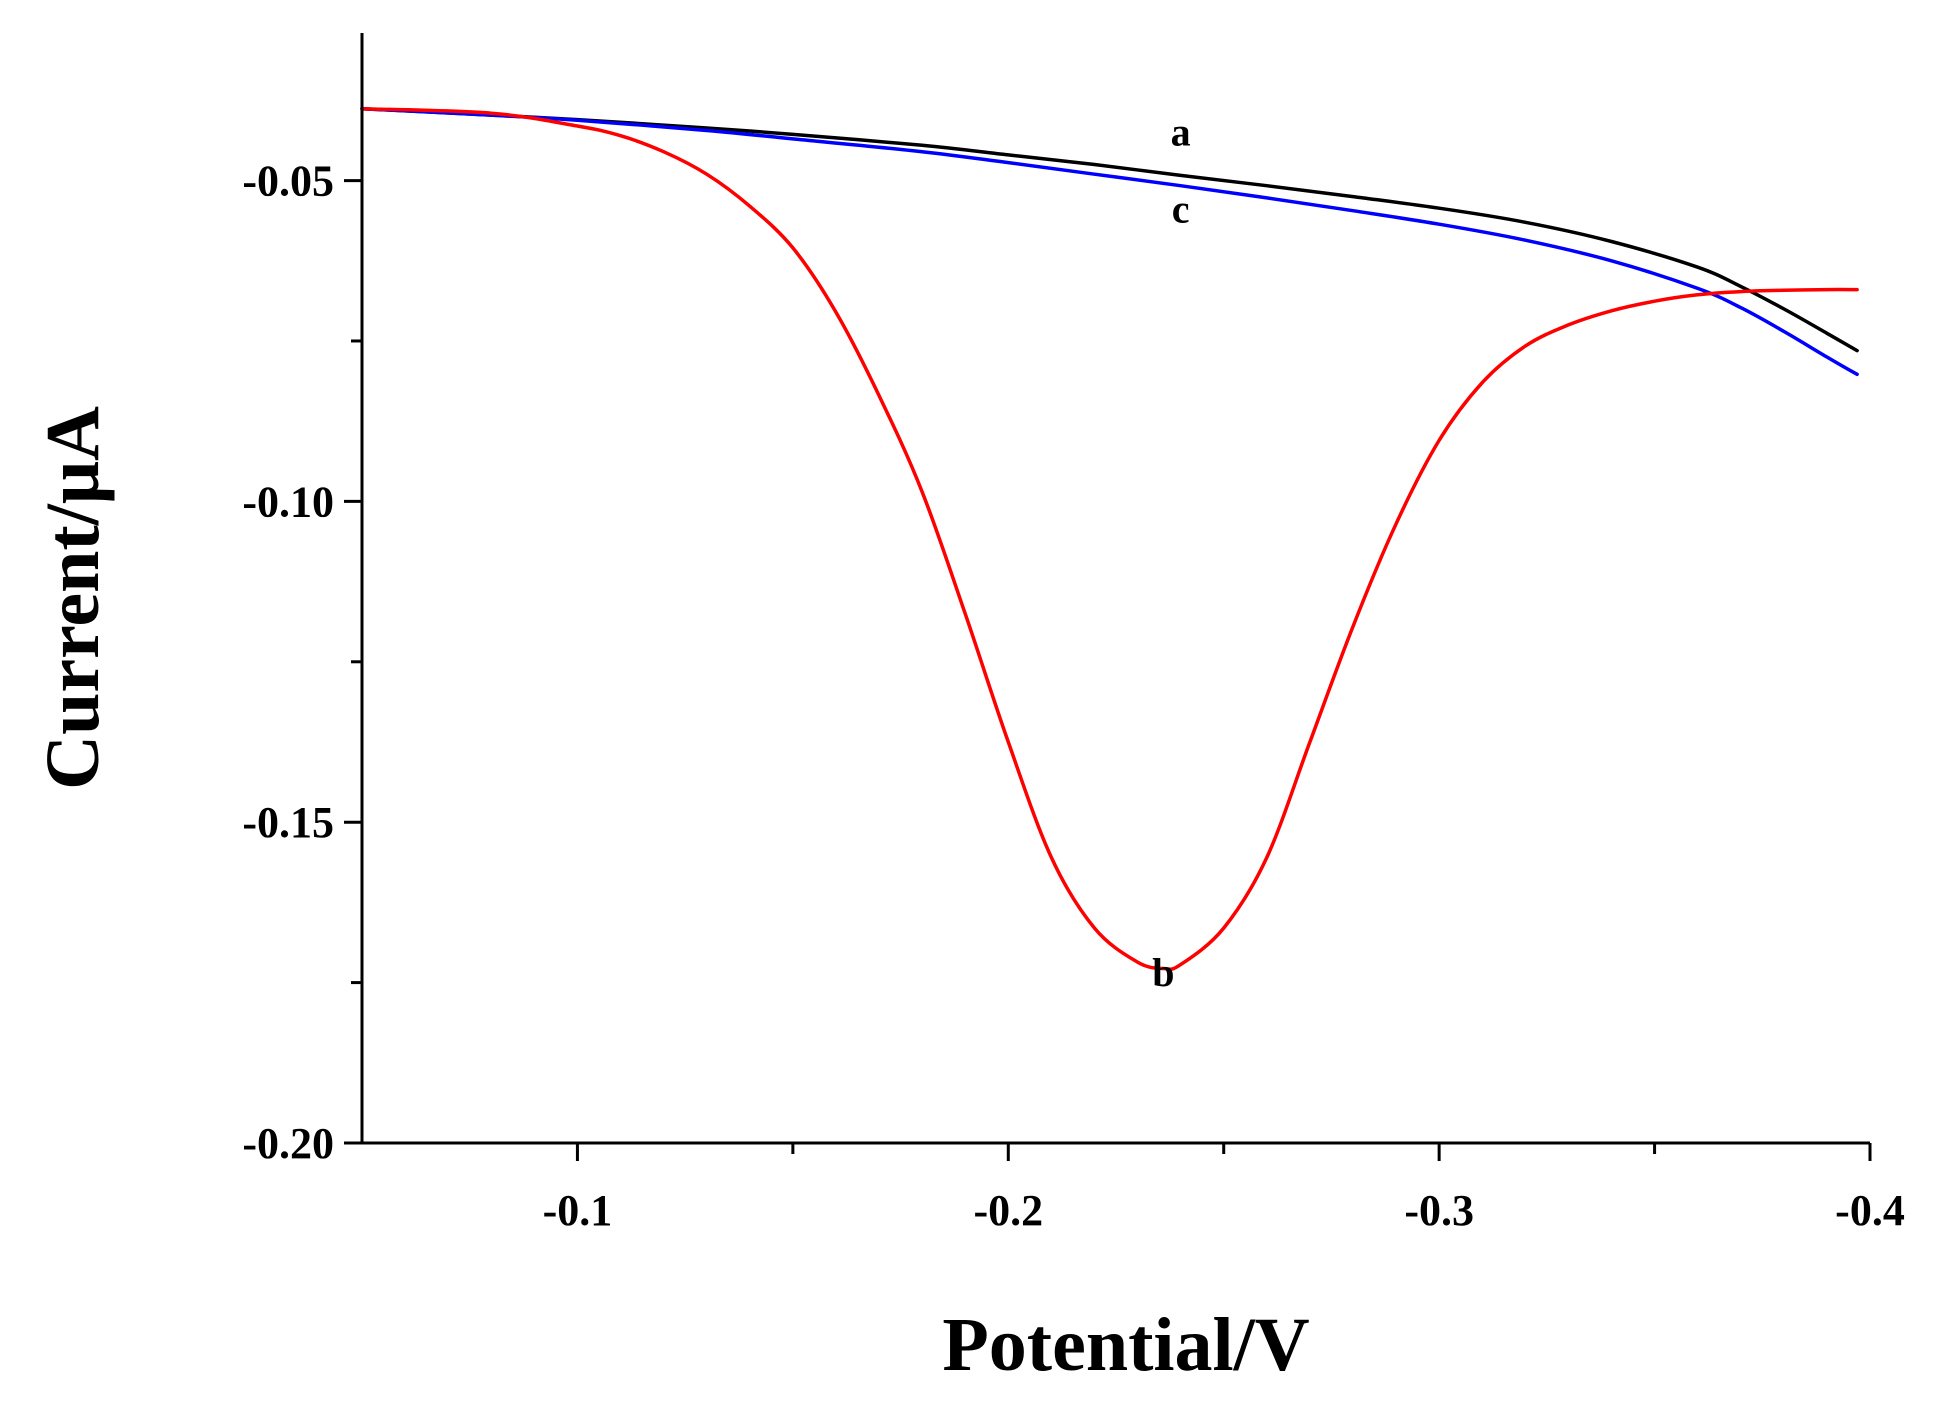 This screenshot has height=1406, width=1938. I want to click on x-tick-label: -0.3, so click(1439, 1210).